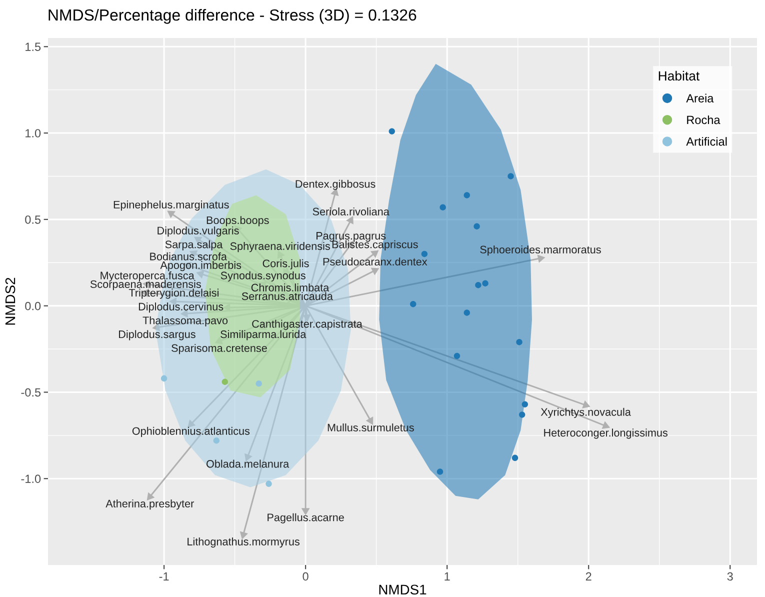 This screenshot has height=597, width=765. I want to click on data-label: Similiparma.lurida, so click(263, 335).